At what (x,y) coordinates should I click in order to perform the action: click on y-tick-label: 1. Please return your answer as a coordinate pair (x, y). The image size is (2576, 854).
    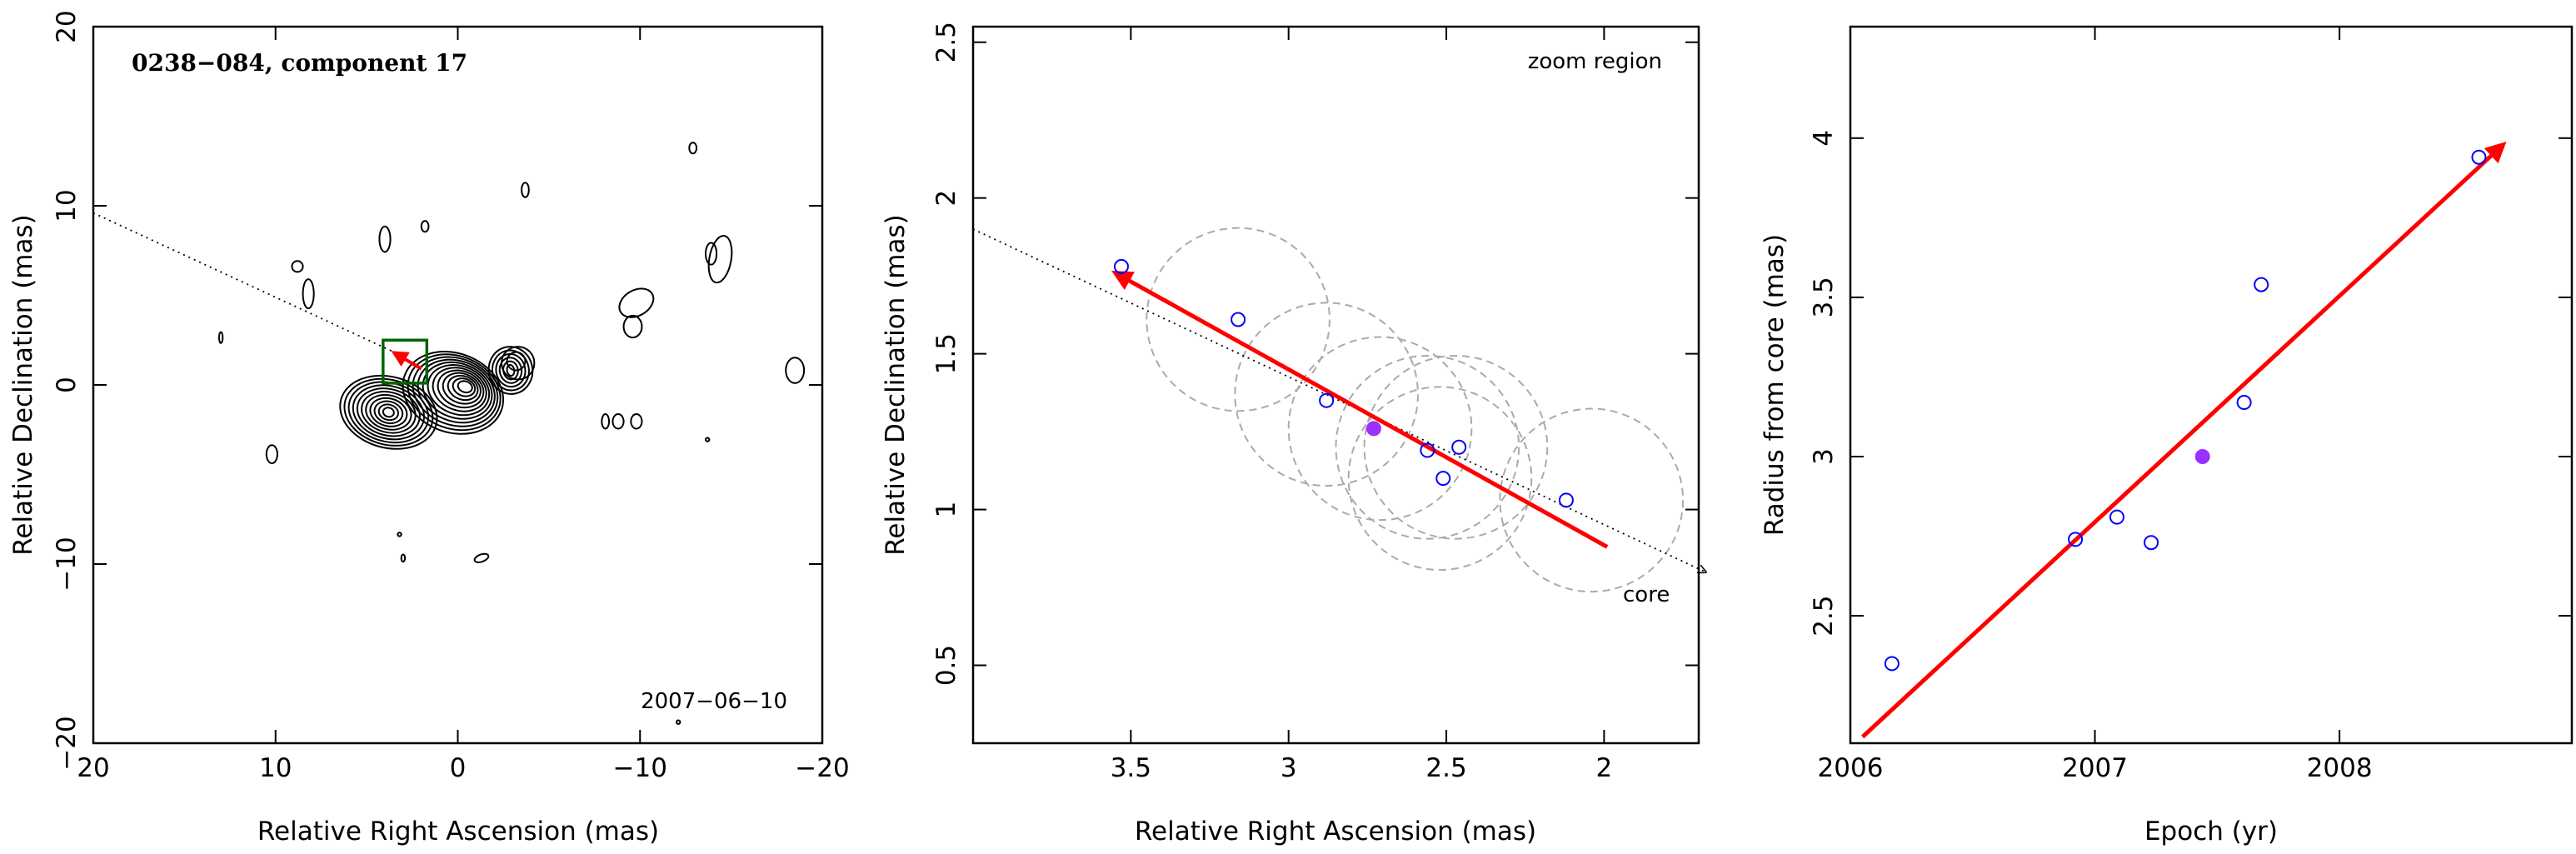
    Looking at the image, I should click on (946, 510).